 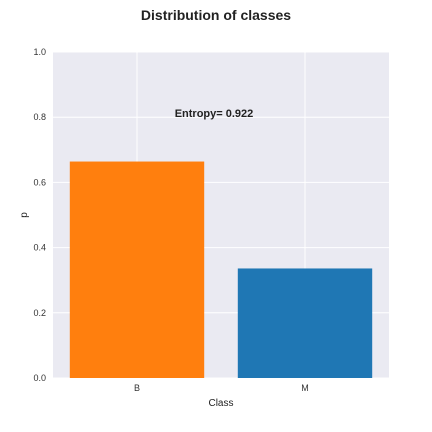 What do you see at coordinates (305, 323) in the screenshot?
I see `bar-m` at bounding box center [305, 323].